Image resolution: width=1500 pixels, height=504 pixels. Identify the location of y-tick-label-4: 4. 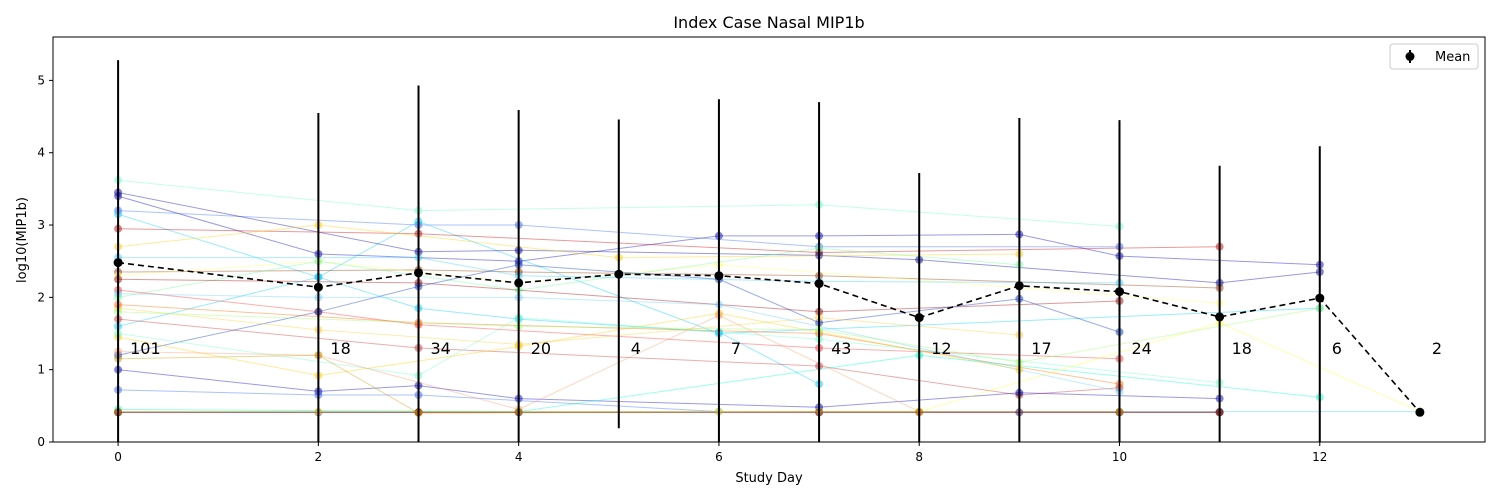
(41, 153).